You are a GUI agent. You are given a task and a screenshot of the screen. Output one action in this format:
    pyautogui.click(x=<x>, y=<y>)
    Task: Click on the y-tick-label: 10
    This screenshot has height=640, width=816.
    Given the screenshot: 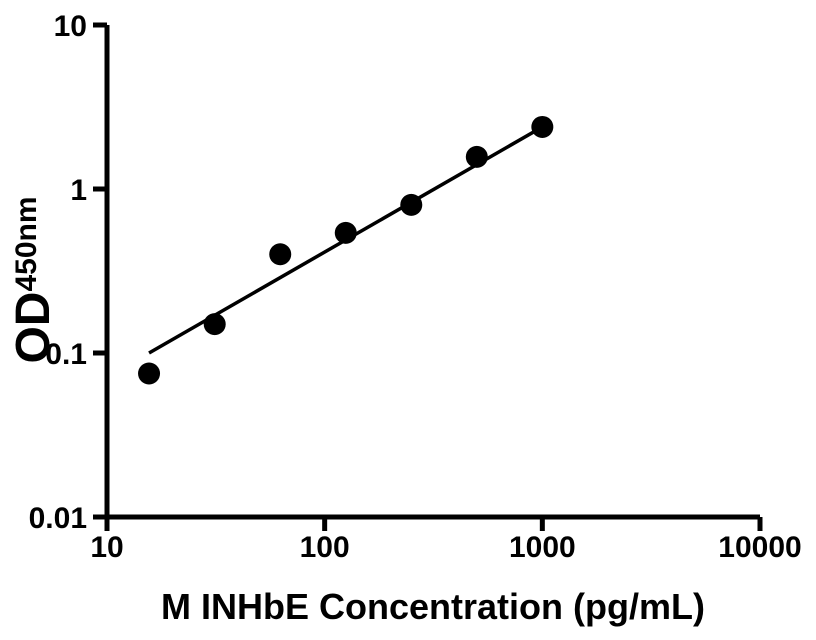 What is the action you would take?
    pyautogui.click(x=70, y=26)
    